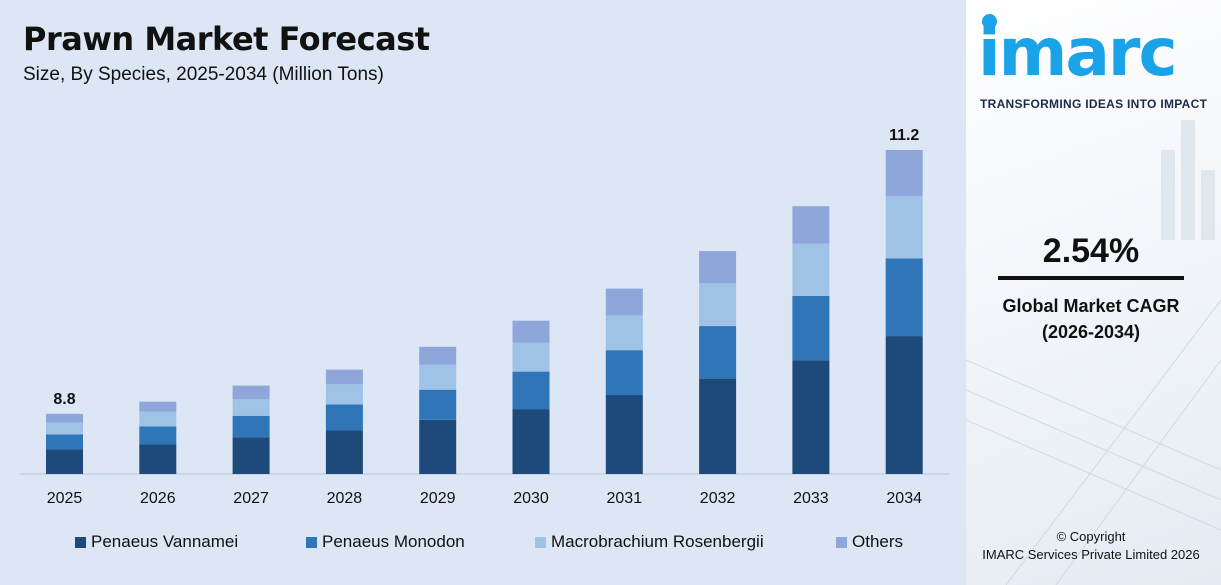 Image resolution: width=1221 pixels, height=585 pixels. I want to click on x-tick-label-2025: 2025, so click(65, 498).